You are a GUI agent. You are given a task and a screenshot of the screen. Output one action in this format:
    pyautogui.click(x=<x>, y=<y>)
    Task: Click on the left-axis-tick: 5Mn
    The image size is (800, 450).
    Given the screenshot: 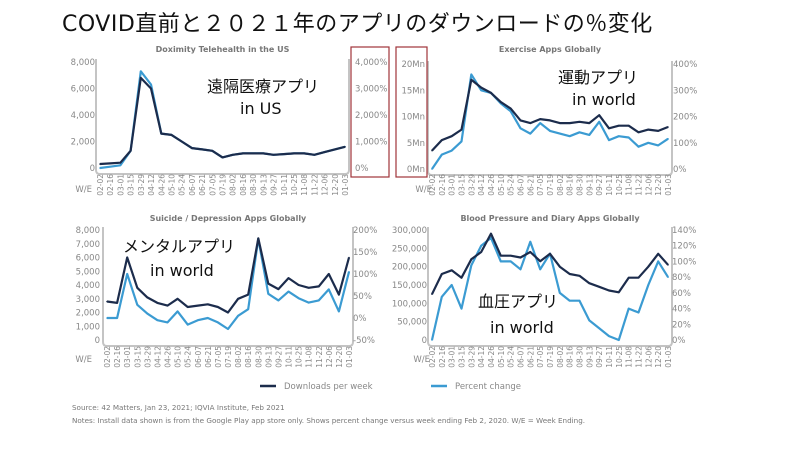 What is the action you would take?
    pyautogui.click(x=416, y=144)
    